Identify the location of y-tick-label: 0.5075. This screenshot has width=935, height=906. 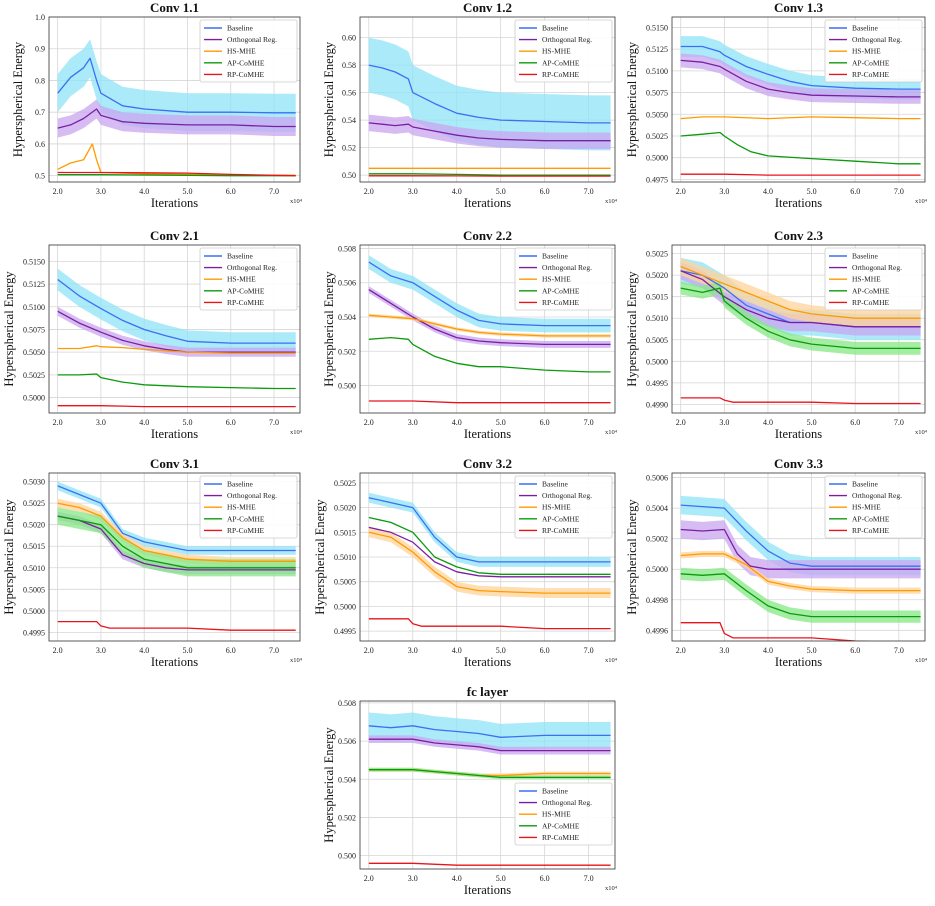
(657, 93).